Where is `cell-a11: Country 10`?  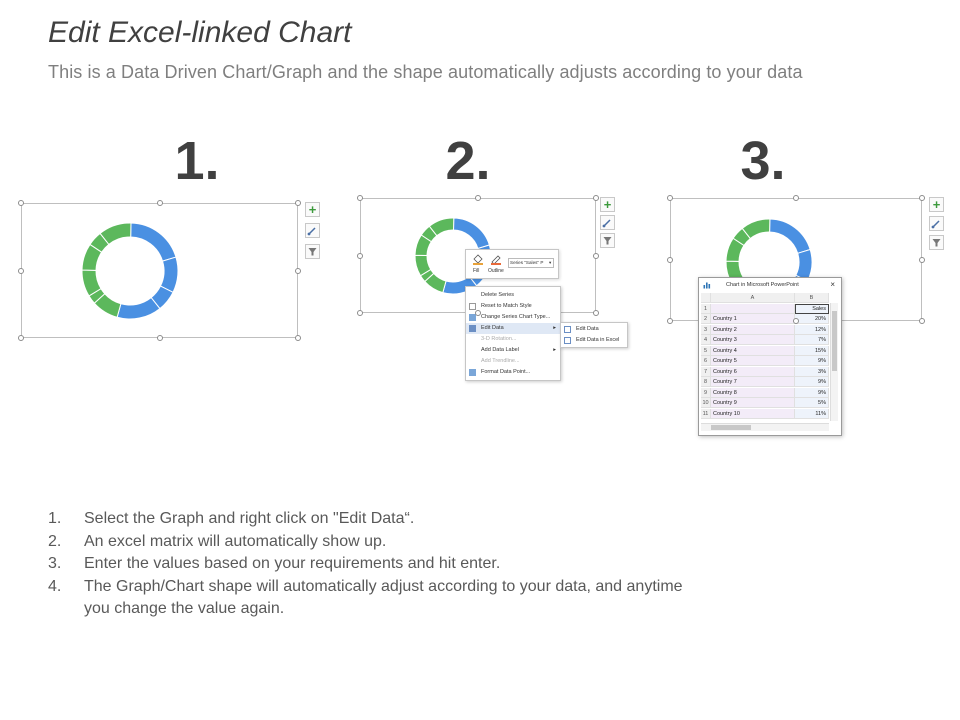
cell-a11: Country 10 is located at coordinates (753, 413).